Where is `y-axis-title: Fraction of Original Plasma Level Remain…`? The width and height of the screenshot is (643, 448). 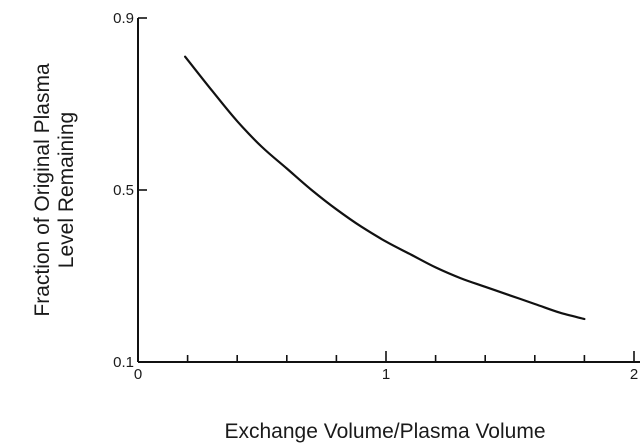
y-axis-title: Fraction of Original Plasma Level Remain… is located at coordinates (54, 190).